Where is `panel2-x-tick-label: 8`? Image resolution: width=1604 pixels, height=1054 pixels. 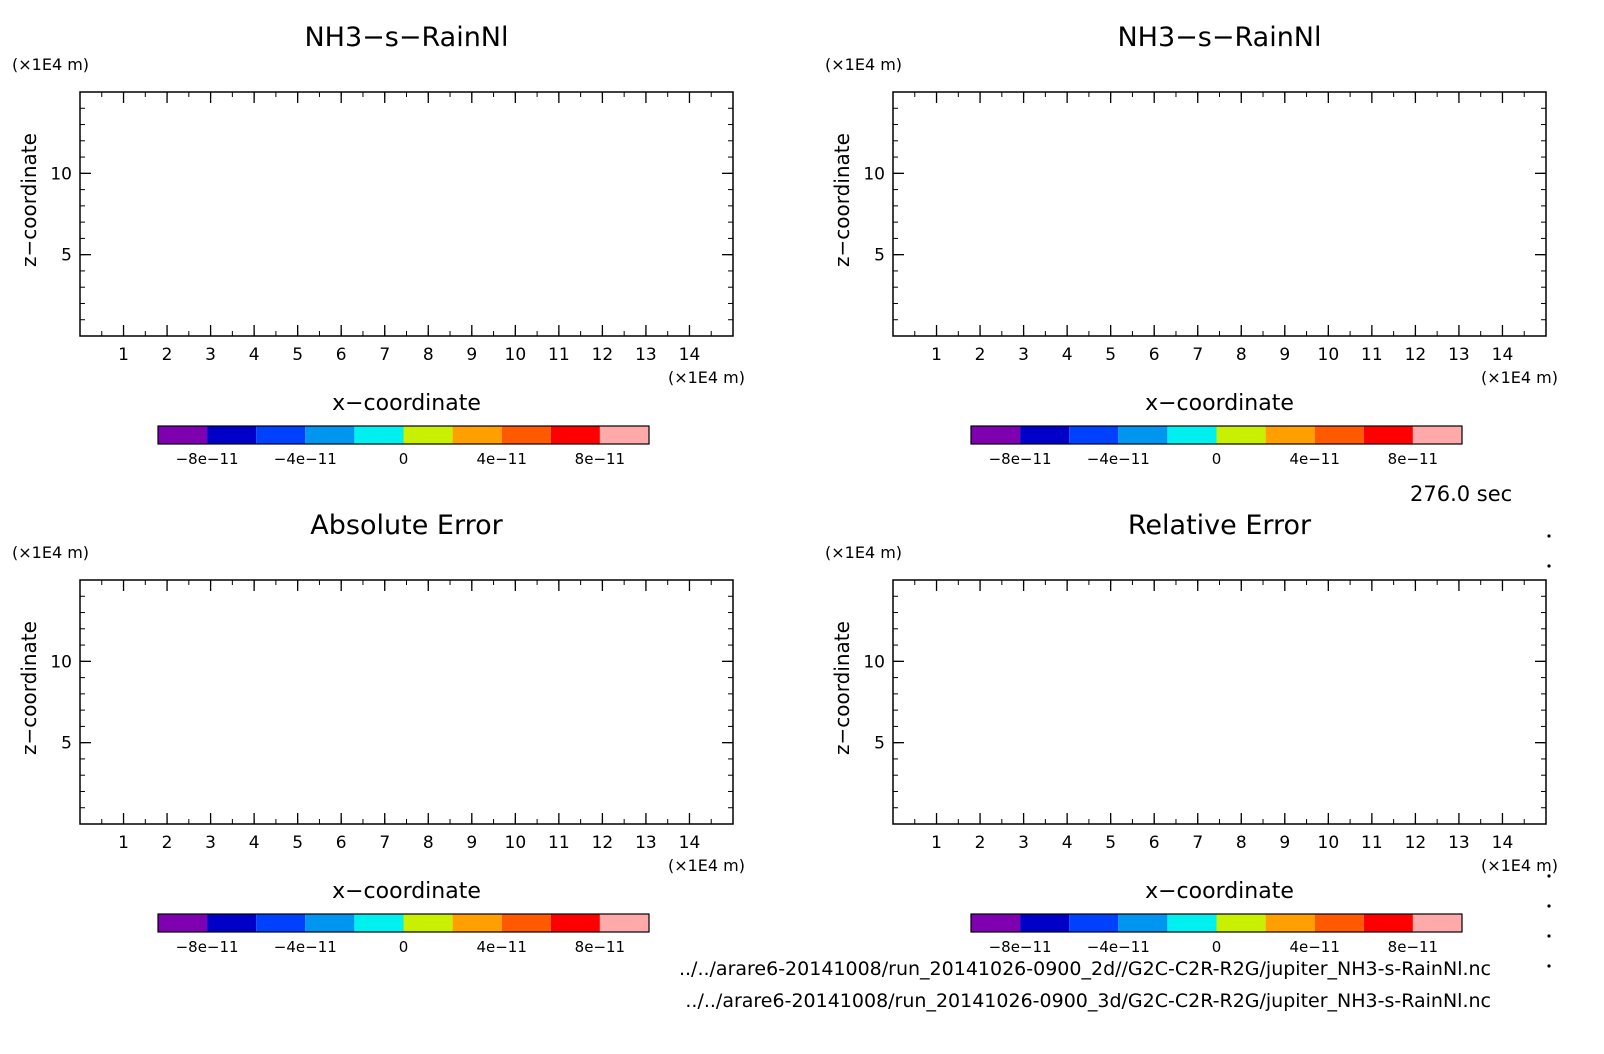 panel2-x-tick-label: 8 is located at coordinates (1241, 355).